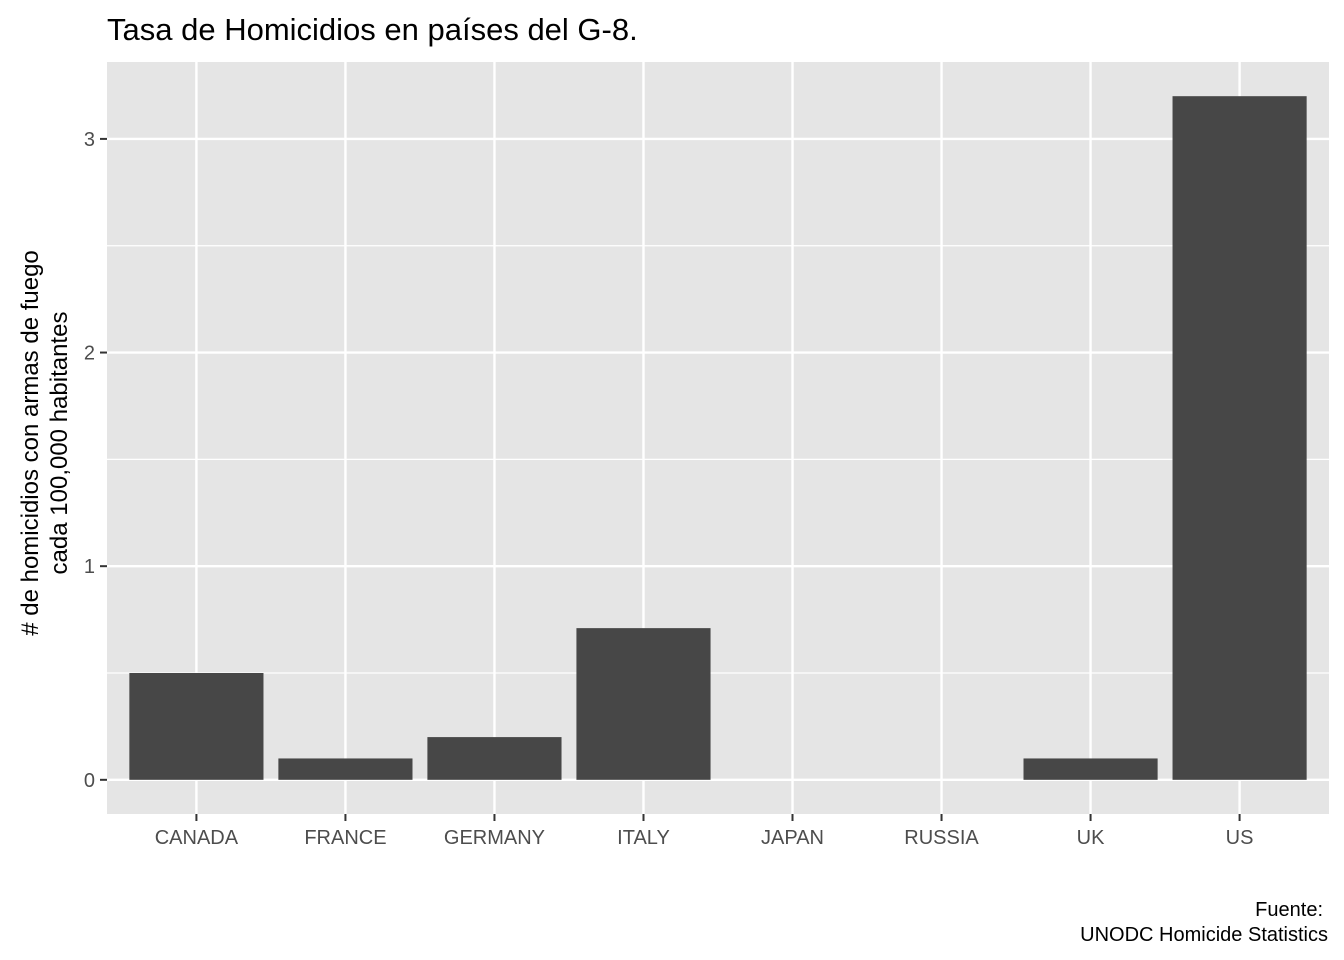 The width and height of the screenshot is (1344, 960). What do you see at coordinates (1239, 438) in the screenshot?
I see `bar-us` at bounding box center [1239, 438].